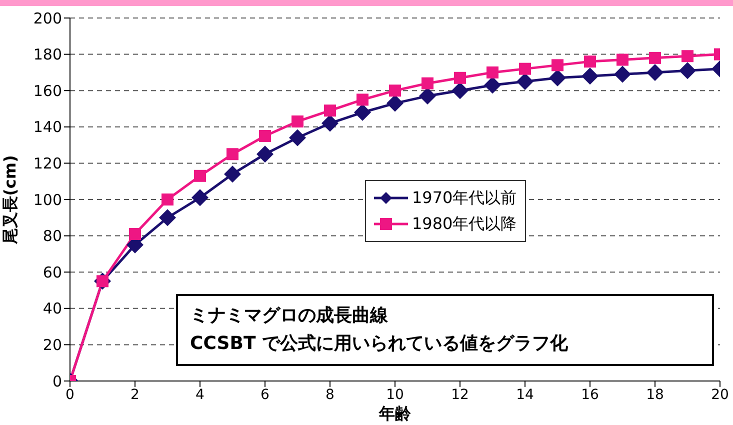 The image size is (733, 425). I want to click on x-tick-label: 2, so click(135, 394).